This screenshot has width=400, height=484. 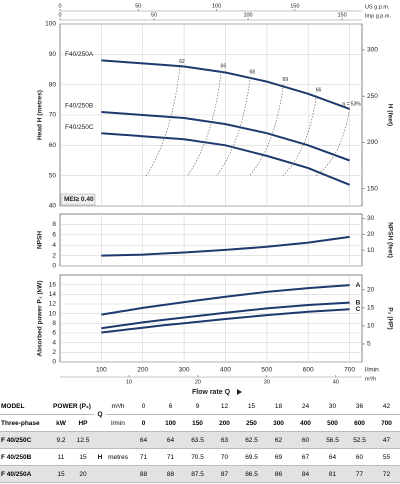 What do you see at coordinates (306, 423) in the screenshot?
I see `table-cell: 400` at bounding box center [306, 423].